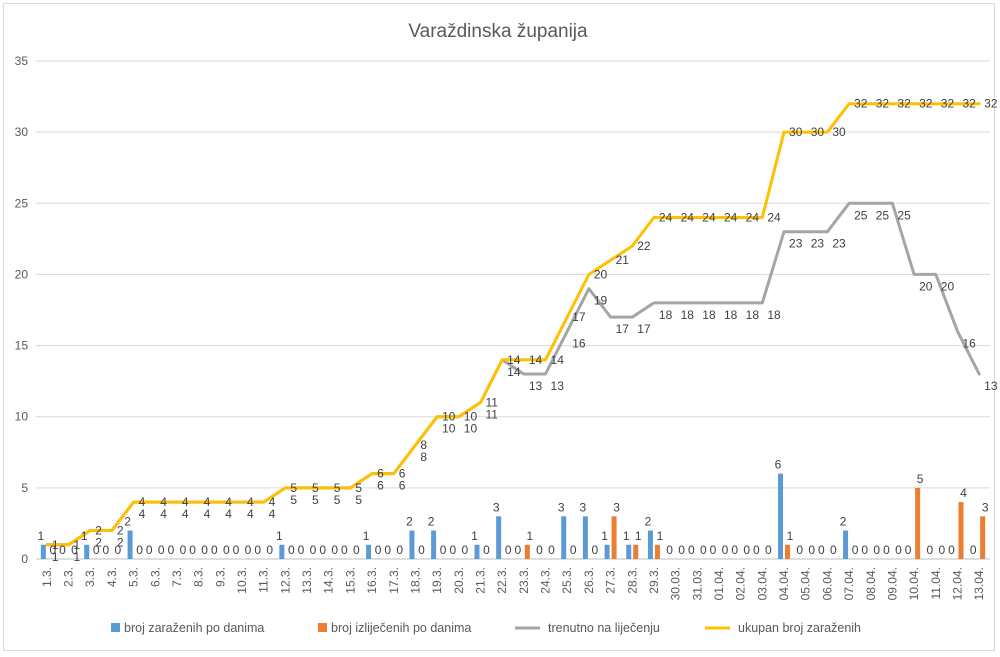 The height and width of the screenshot is (657, 1000). Describe the element at coordinates (861, 215) in the screenshot. I see `line-active-label: 25` at that location.